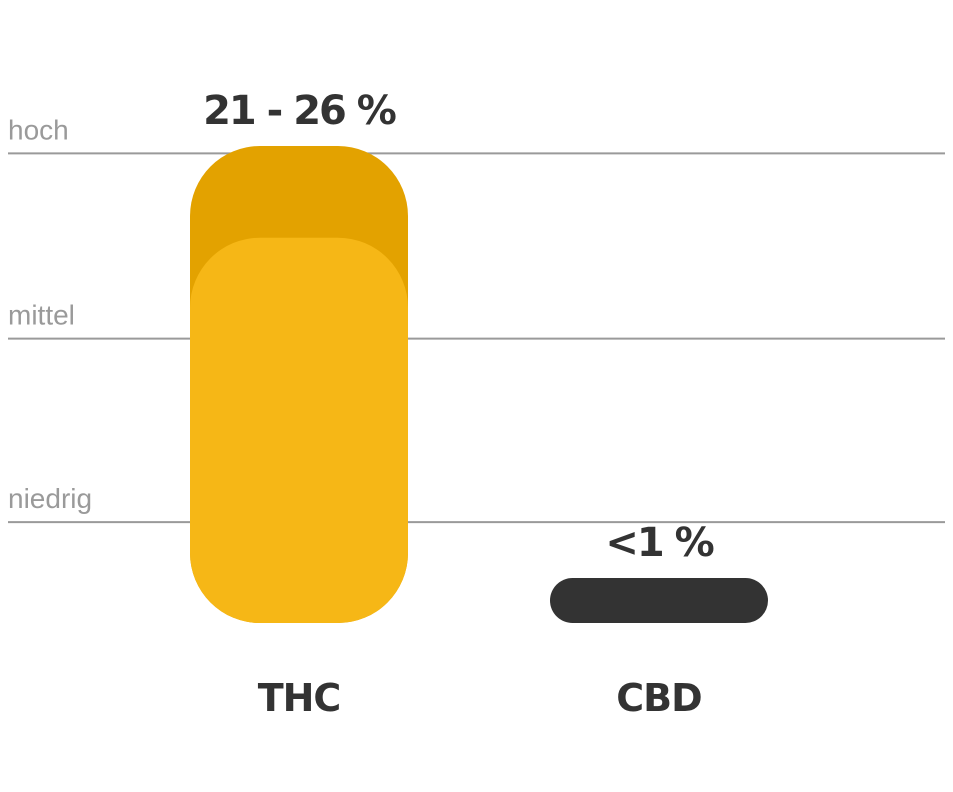  What do you see at coordinates (659, 543) in the screenshot?
I see `value-label: <1 %` at bounding box center [659, 543].